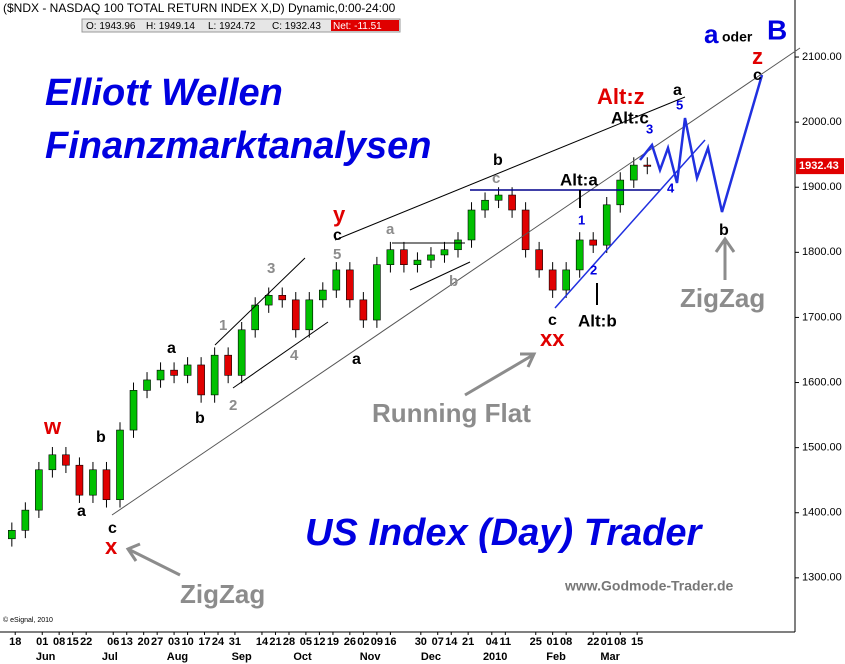 Image resolution: width=845 pixels, height=664 pixels. I want to click on wave-label: Alt:c, so click(630, 117).